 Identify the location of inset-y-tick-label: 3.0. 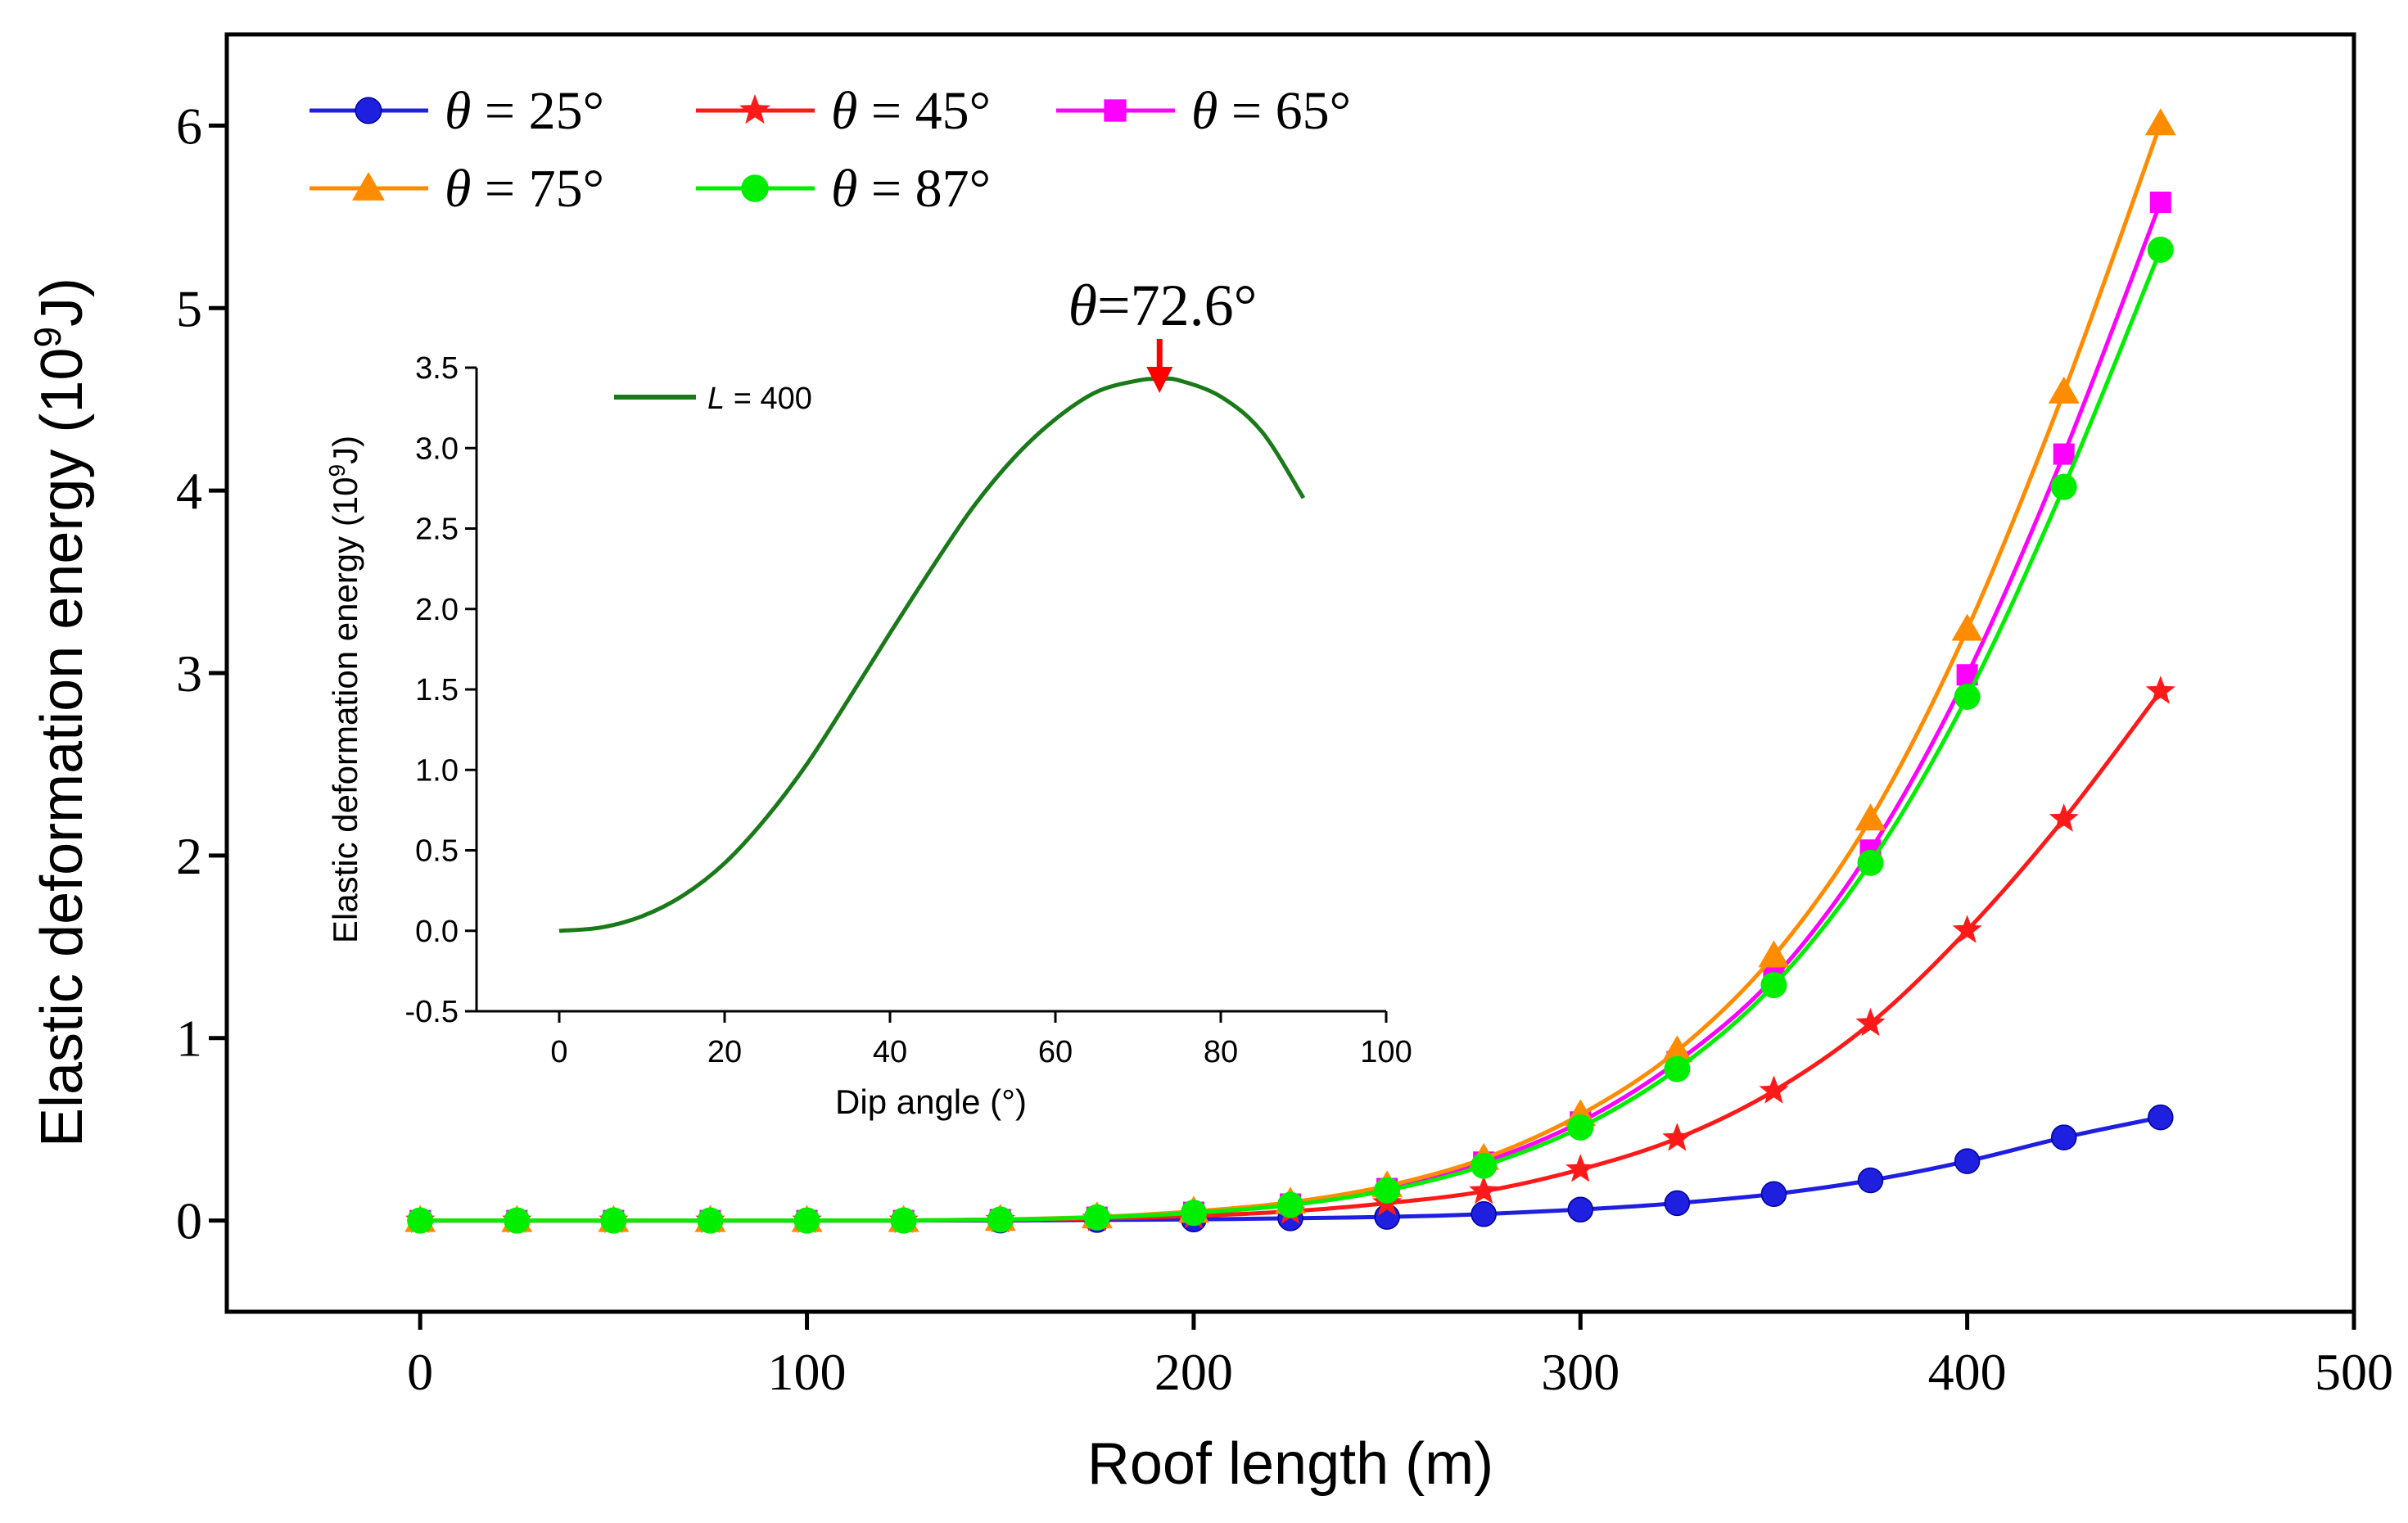
(437, 449).